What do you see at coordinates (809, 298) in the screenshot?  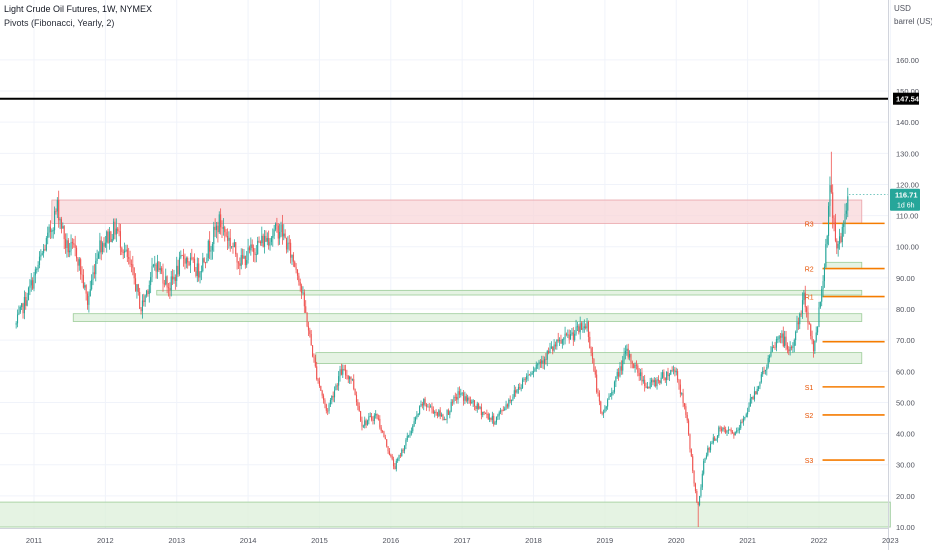 I see `pivot-label-r1: R1` at bounding box center [809, 298].